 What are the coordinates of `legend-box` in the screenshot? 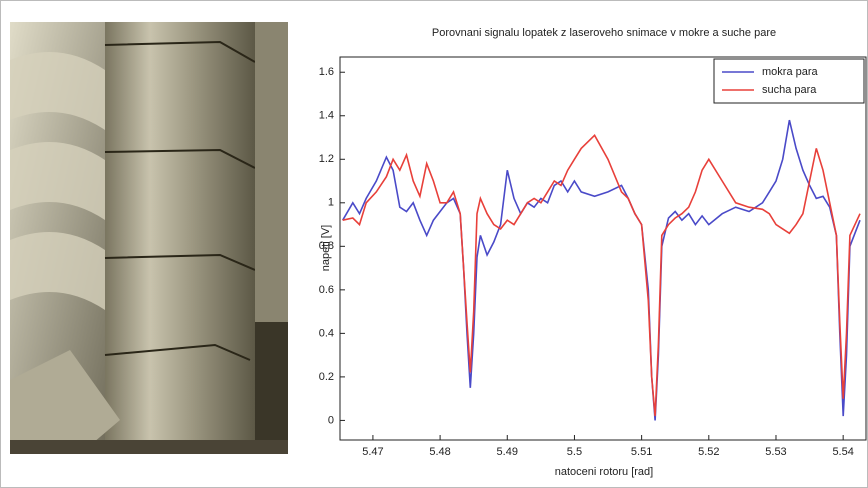 It's located at (789, 81).